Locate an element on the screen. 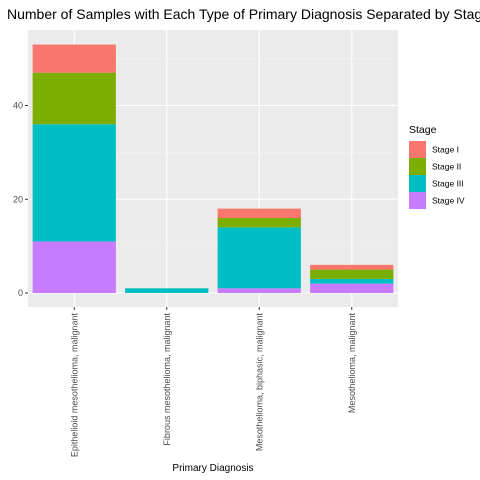 Image resolution: width=480 pixels, height=480 pixels. legend-label: Stage I is located at coordinates (445, 150).